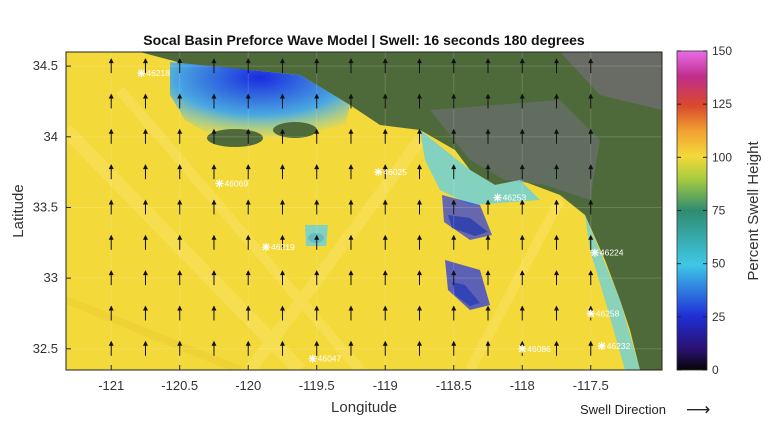 Image resolution: width=778 pixels, height=437 pixels. Describe the element at coordinates (364, 407) in the screenshot. I see `x-axis-label: Longitude` at that location.